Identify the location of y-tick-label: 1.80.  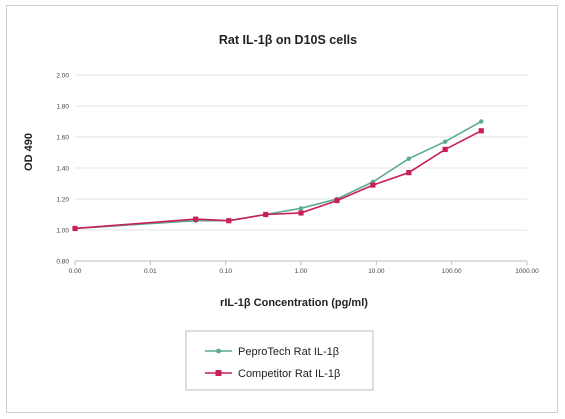
(62, 107).